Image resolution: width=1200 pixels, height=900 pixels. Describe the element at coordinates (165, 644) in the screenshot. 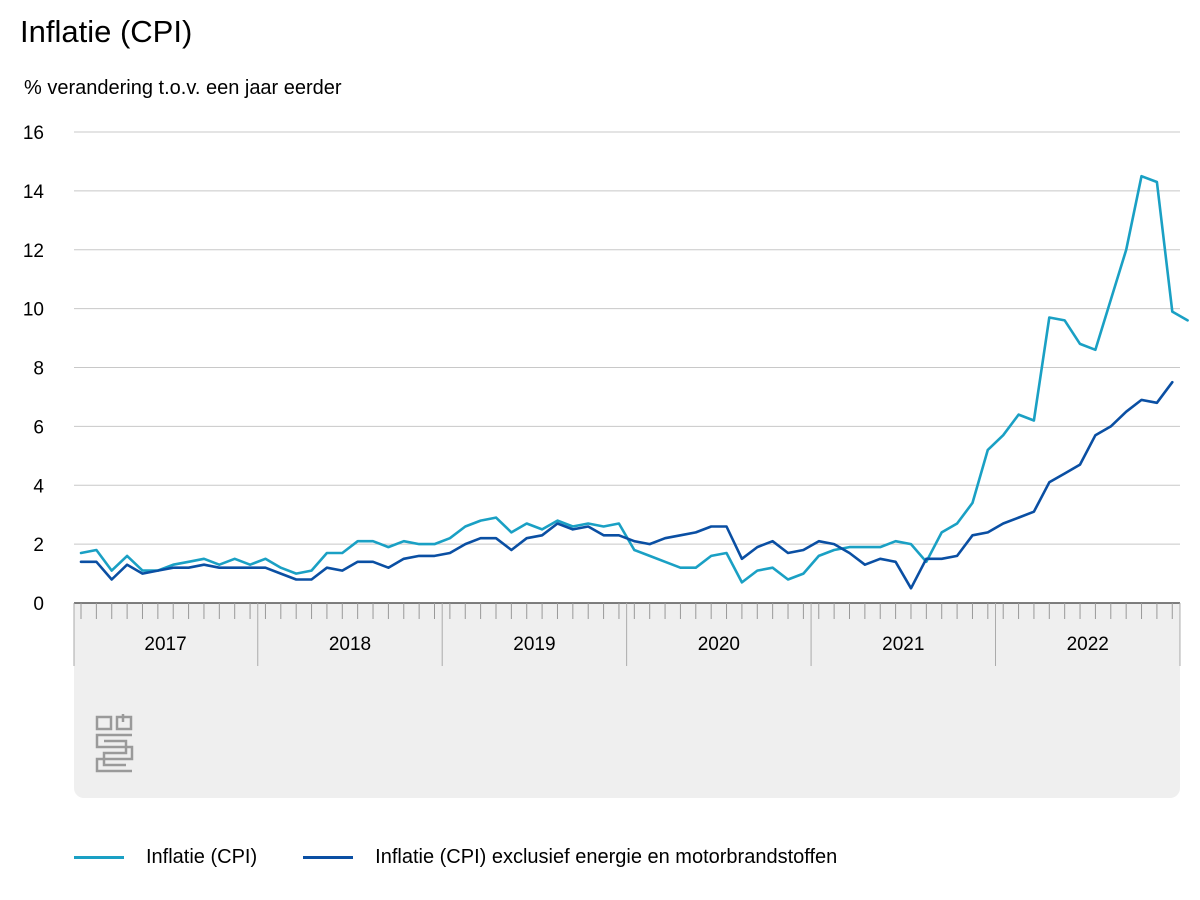

I see `x-year-label: 2017` at that location.